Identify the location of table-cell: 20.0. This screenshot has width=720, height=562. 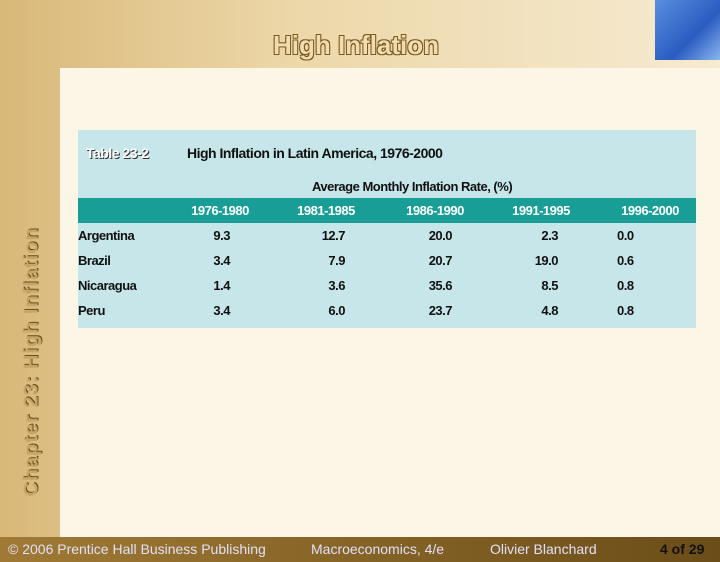
(440, 235).